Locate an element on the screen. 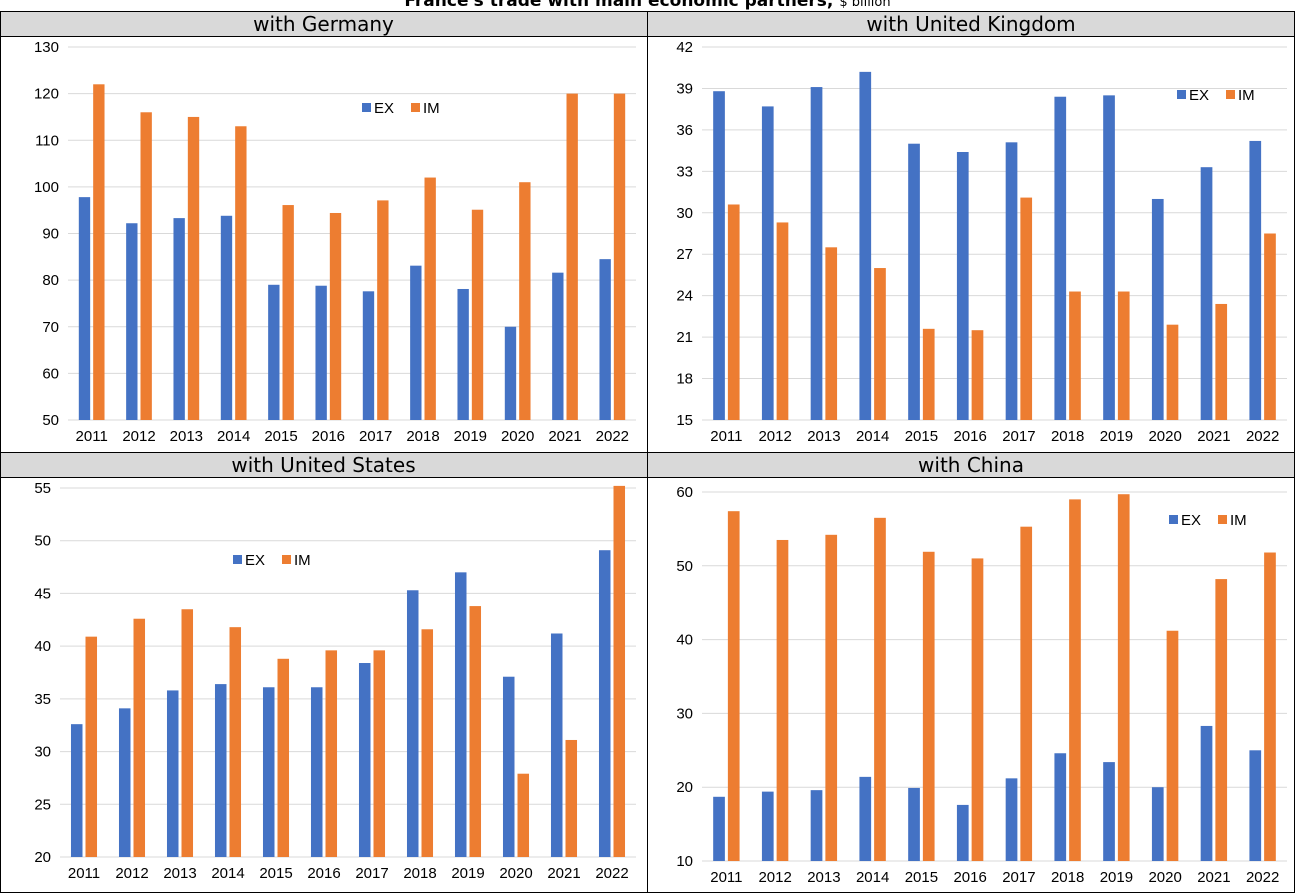 Image resolution: width=1295 pixels, height=893 pixels. panel-title: with United States is located at coordinates (323, 465).